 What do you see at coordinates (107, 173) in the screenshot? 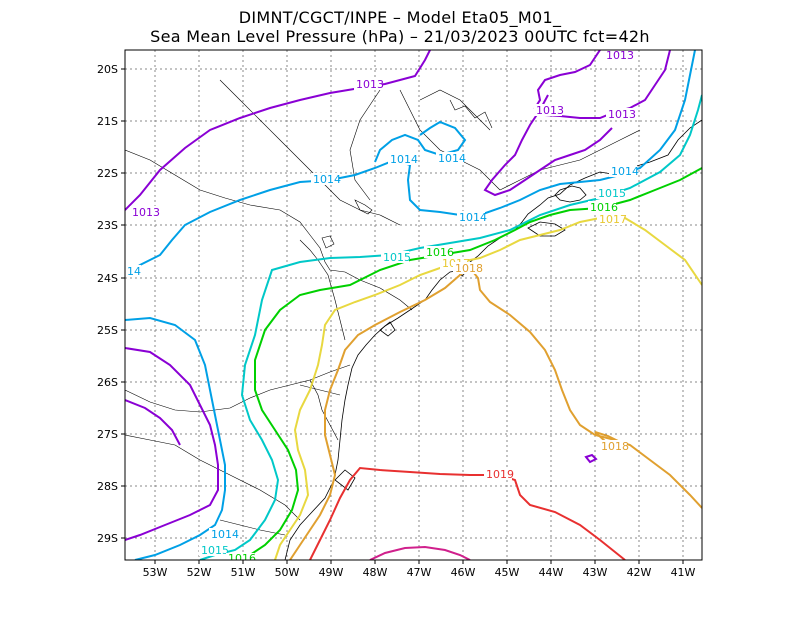
I see `lat-label: 22S` at bounding box center [107, 173].